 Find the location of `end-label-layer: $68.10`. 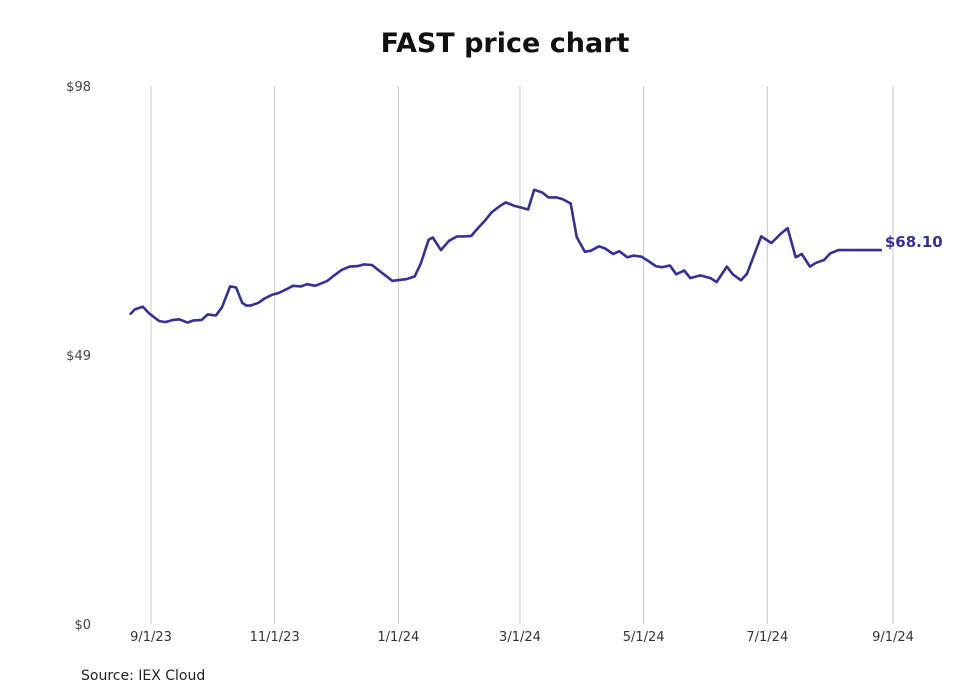

end-label-layer: $68.10 is located at coordinates (914, 242).